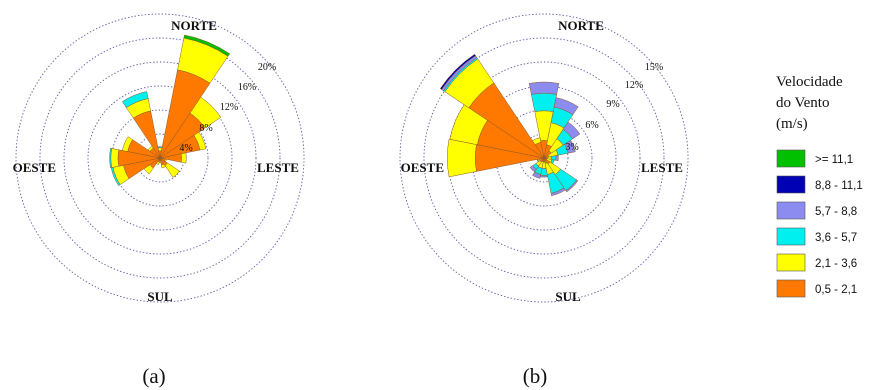 The width and height of the screenshot is (888, 390). What do you see at coordinates (792, 124) in the screenshot?
I see `legend-title-line-3: (m/s)` at bounding box center [792, 124].